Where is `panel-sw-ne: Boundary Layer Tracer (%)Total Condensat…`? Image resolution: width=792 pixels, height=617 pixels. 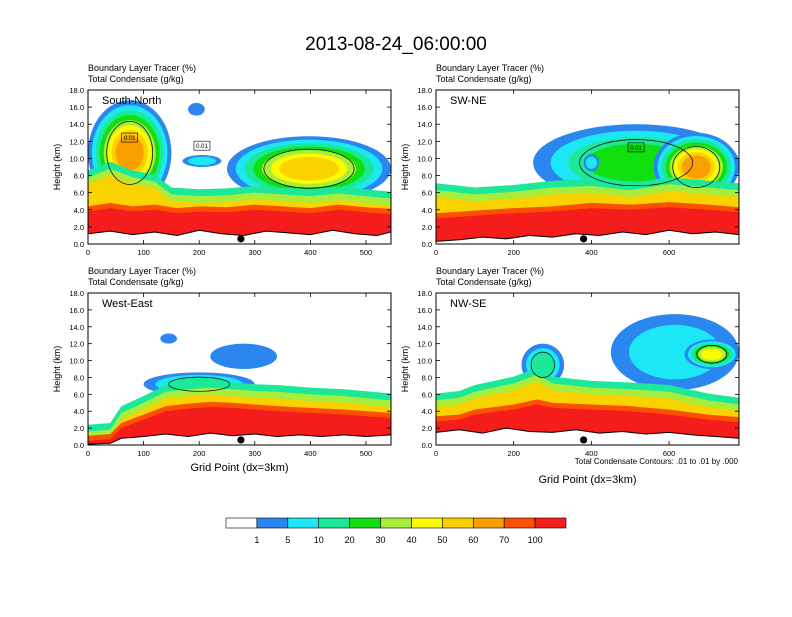 panel-sw-ne: Boundary Layer Tracer (%)Total Condensat… is located at coordinates (570, 160).